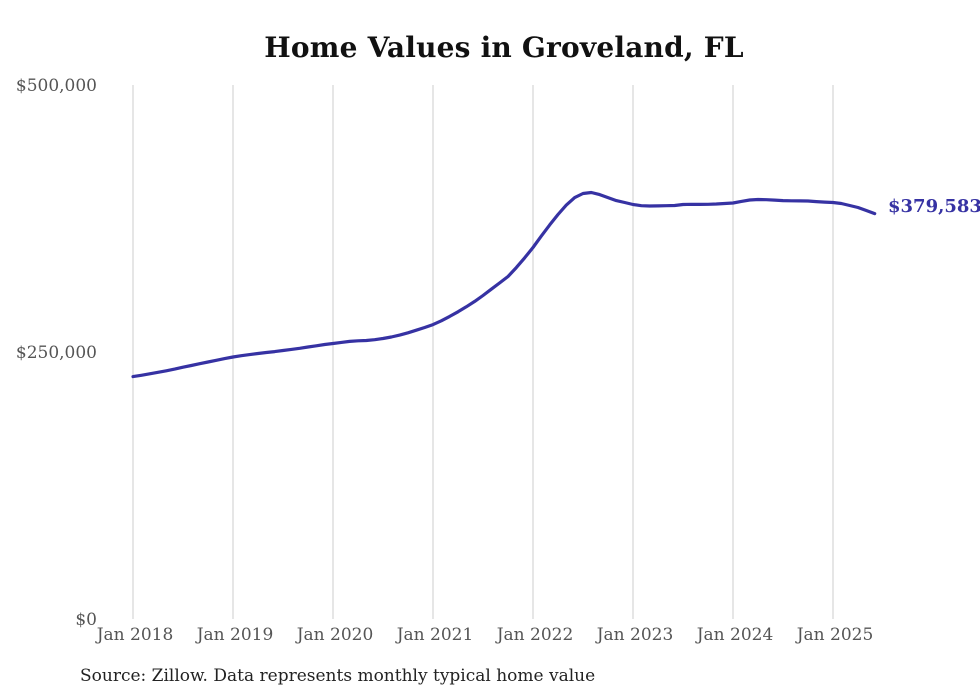 Image resolution: width=980 pixels, height=699 pixels. What do you see at coordinates (134, 635) in the screenshot?
I see `x-axis-tick-label: Jan 2018` at bounding box center [134, 635].